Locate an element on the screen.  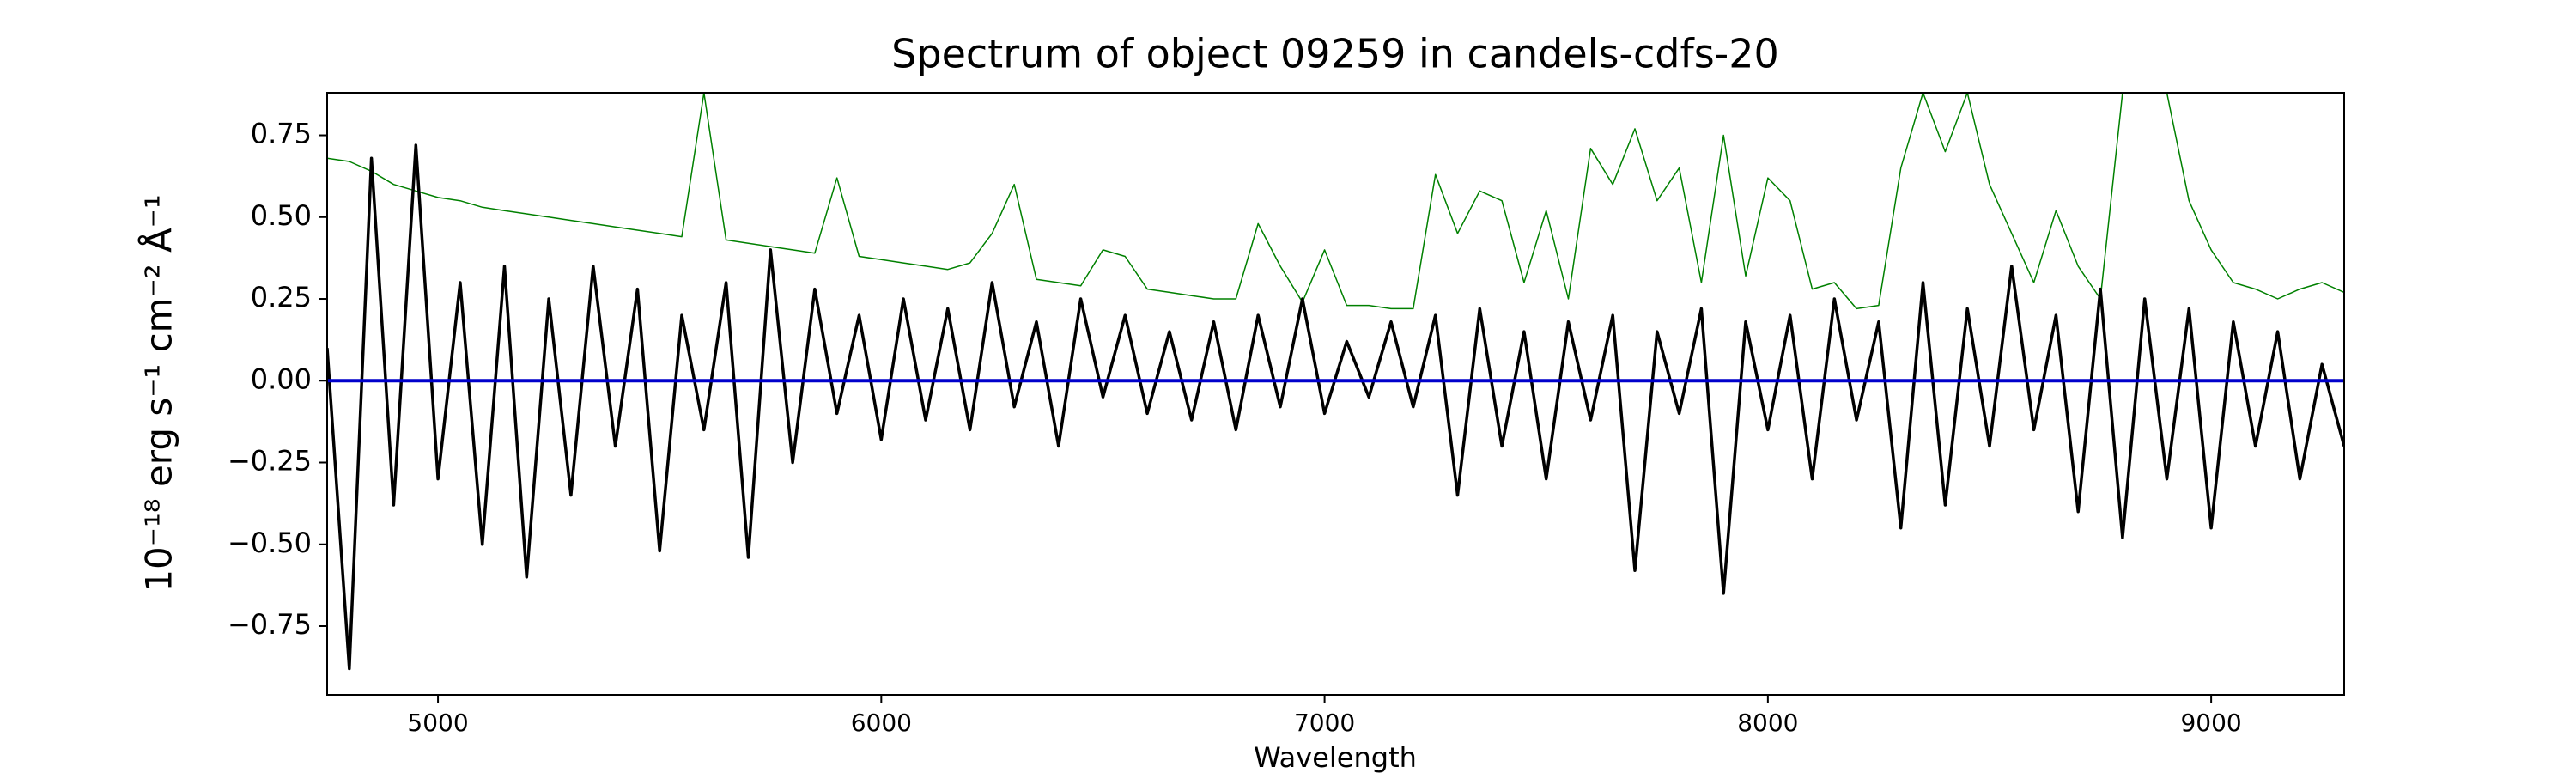
y-tick-label: 0.50 is located at coordinates (281, 215).